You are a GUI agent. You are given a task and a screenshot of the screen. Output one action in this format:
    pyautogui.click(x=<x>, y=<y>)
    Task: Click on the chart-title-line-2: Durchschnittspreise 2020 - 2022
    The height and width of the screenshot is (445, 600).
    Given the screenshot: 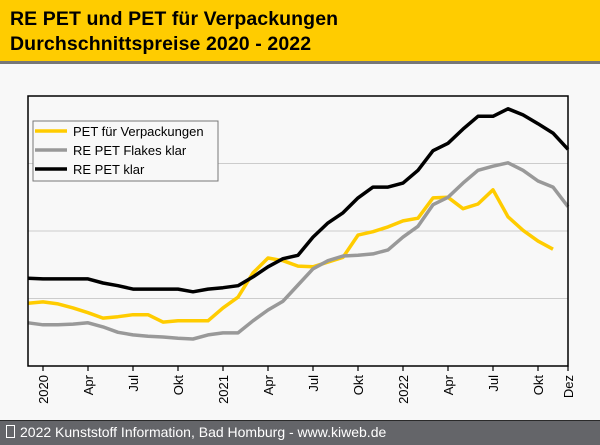 What is the action you would take?
    pyautogui.click(x=161, y=44)
    